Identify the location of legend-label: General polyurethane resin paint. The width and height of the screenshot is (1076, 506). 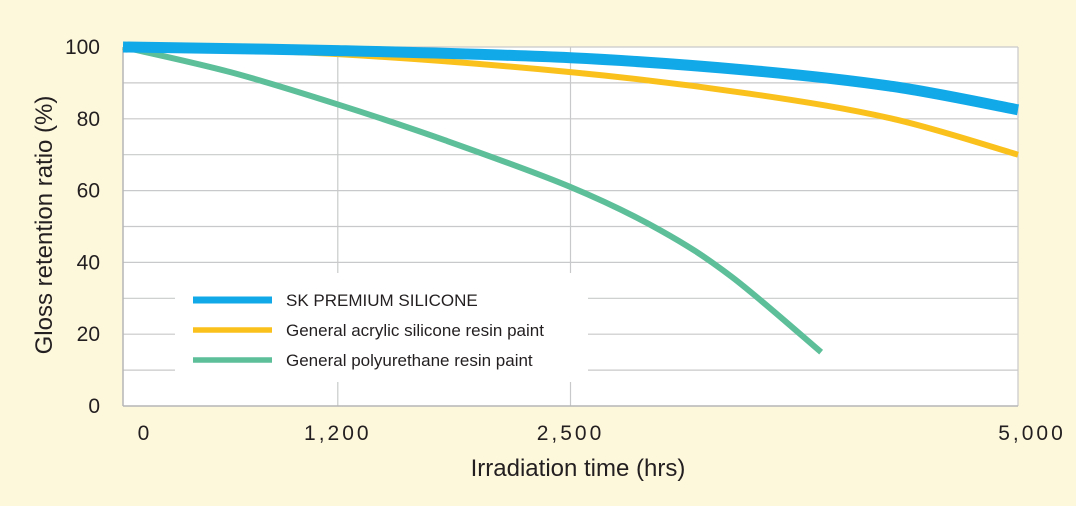
(409, 360).